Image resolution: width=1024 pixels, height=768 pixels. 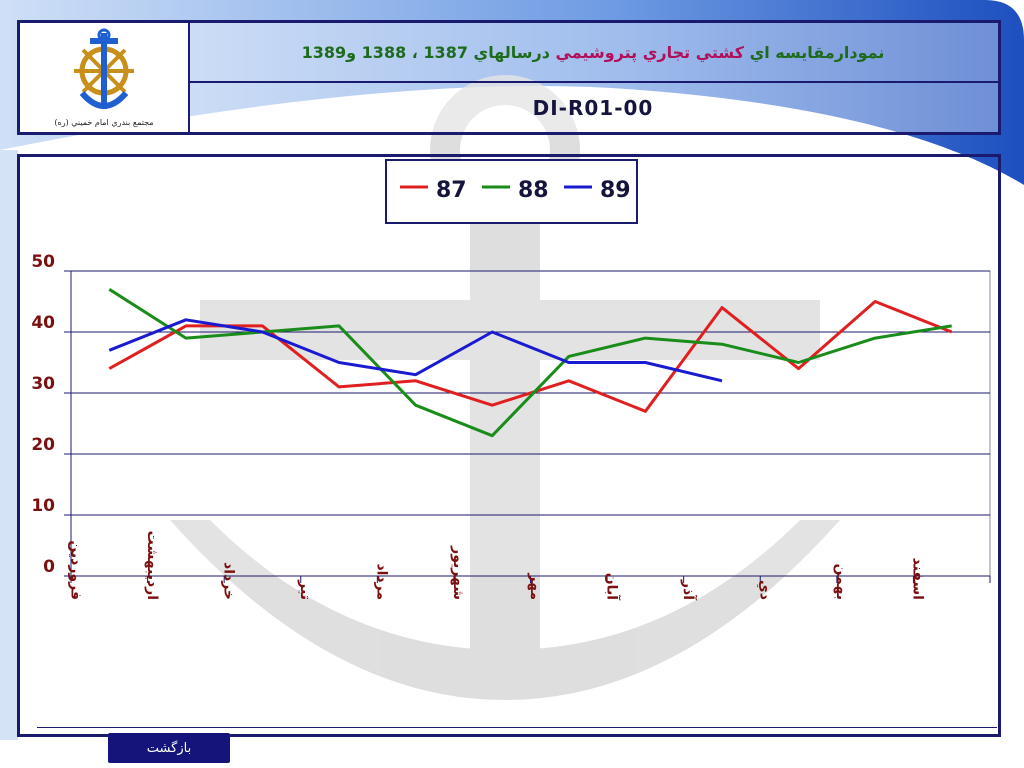 I want to click on y-tick-label: 10, so click(x=43, y=506).